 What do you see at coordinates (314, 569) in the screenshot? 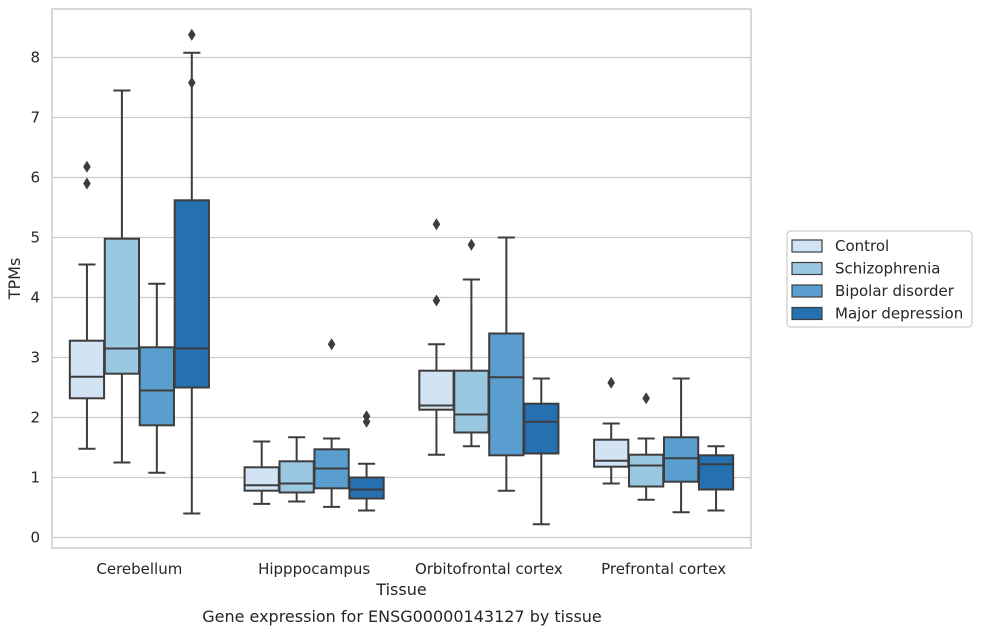
I see `x-tick-label: Hipppocampus` at bounding box center [314, 569].